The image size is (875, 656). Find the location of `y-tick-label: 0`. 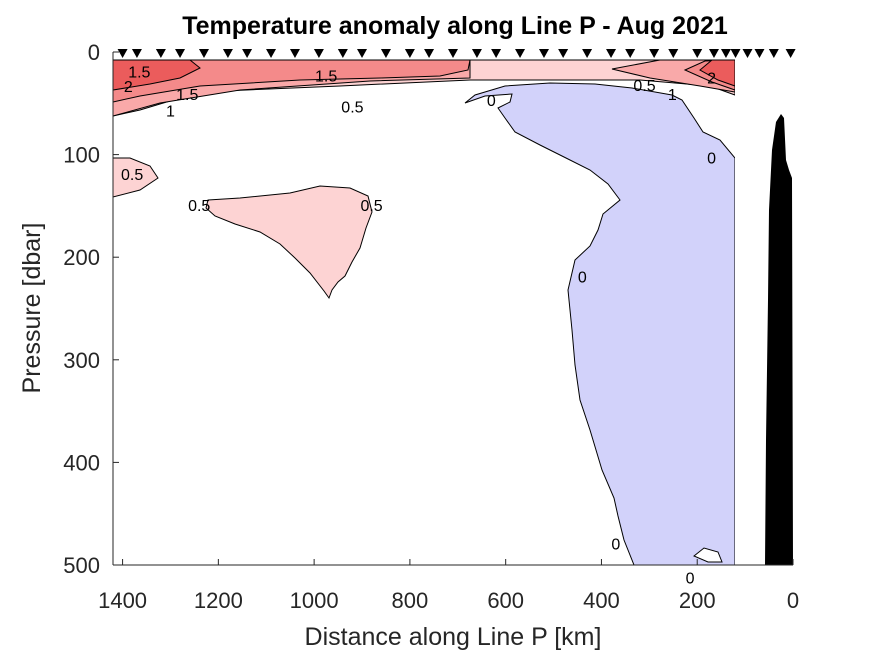

y-tick-label: 0 is located at coordinates (94, 52).